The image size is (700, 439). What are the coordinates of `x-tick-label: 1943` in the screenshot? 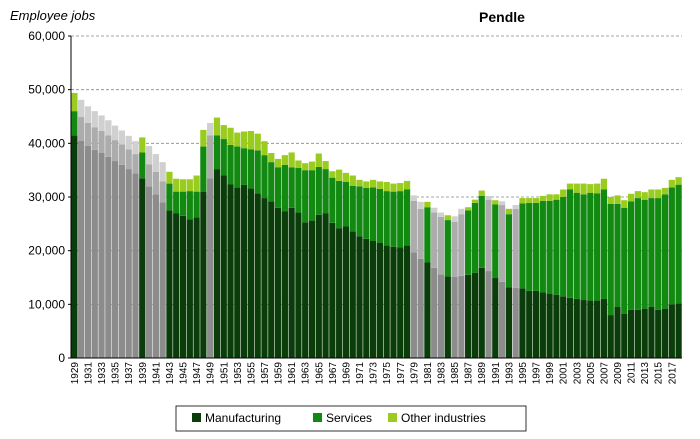 It's located at (170, 373).